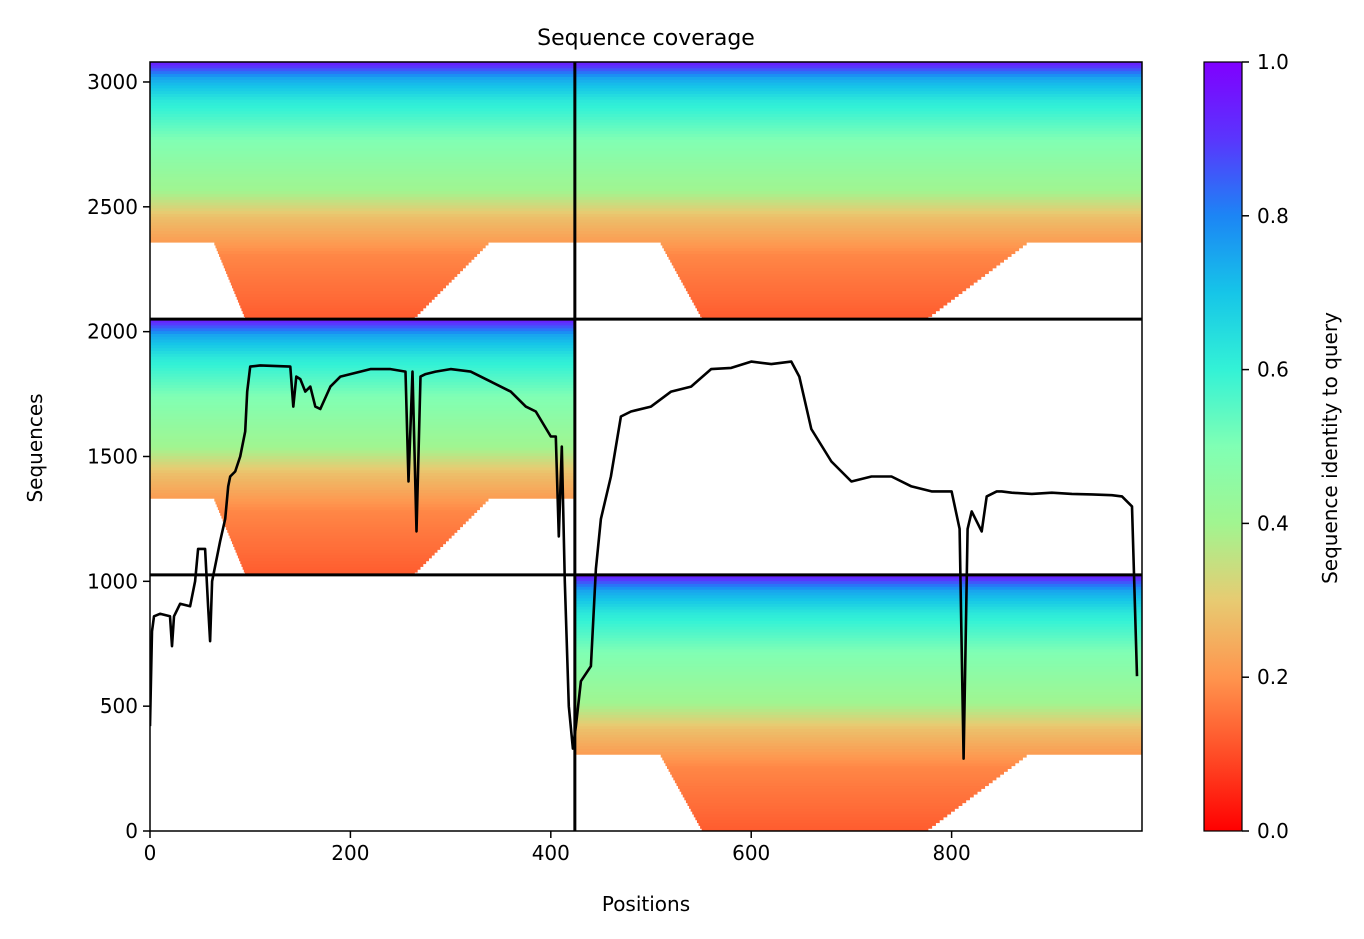 Image resolution: width=1364 pixels, height=939 pixels. Describe the element at coordinates (112, 82) in the screenshot. I see `y-tick-label: 3000` at that location.